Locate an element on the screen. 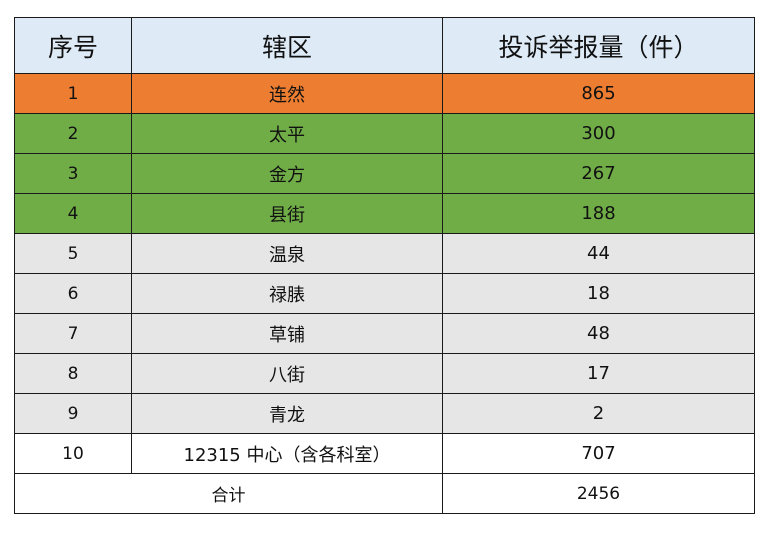 The height and width of the screenshot is (535, 768). row-count: 2 is located at coordinates (598, 413).